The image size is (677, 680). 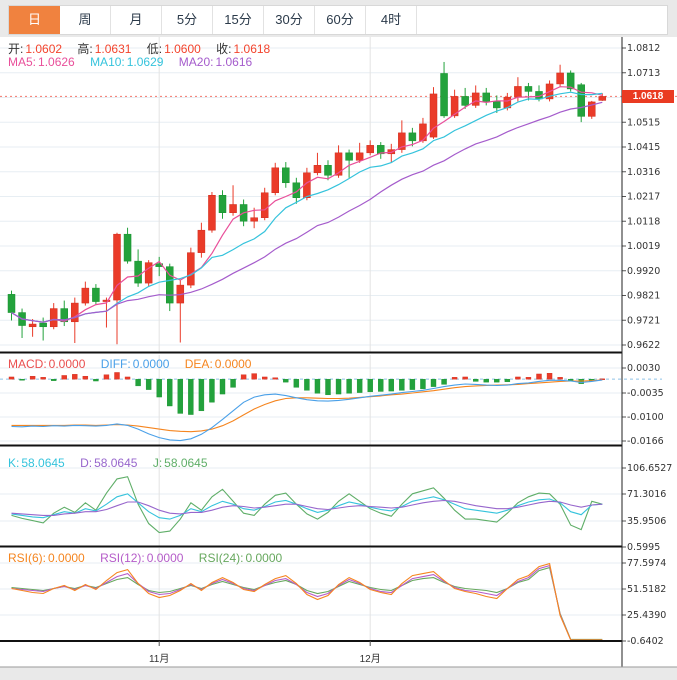 What do you see at coordinates (643, 122) in the screenshot?
I see `svg-text: 1.0515` at bounding box center [643, 122].